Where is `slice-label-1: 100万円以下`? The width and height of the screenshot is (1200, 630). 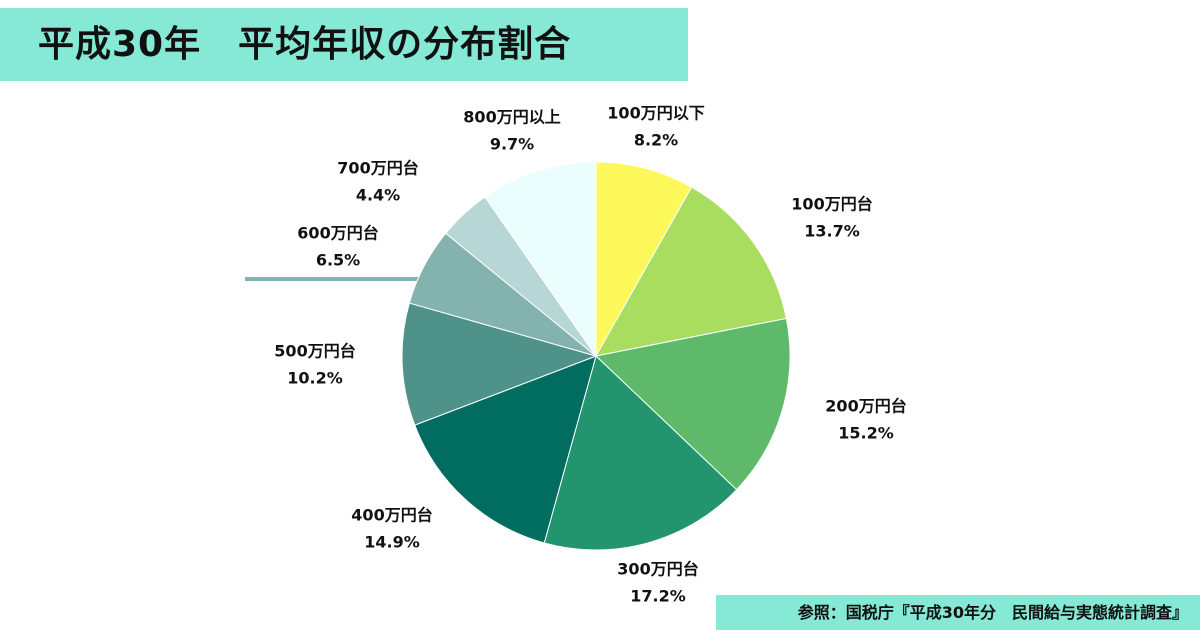 slice-label-1: 100万円以下 is located at coordinates (655, 113).